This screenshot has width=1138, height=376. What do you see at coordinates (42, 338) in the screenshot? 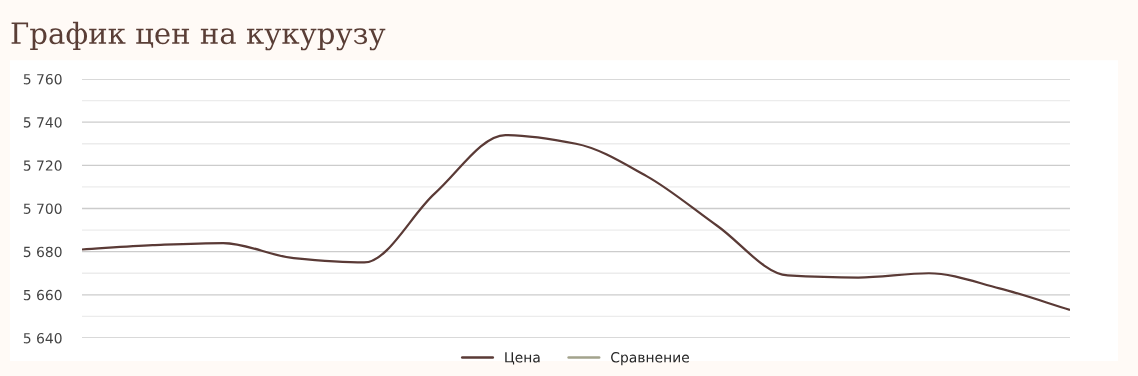
I see `y-tick-label: 5 640` at bounding box center [42, 338].